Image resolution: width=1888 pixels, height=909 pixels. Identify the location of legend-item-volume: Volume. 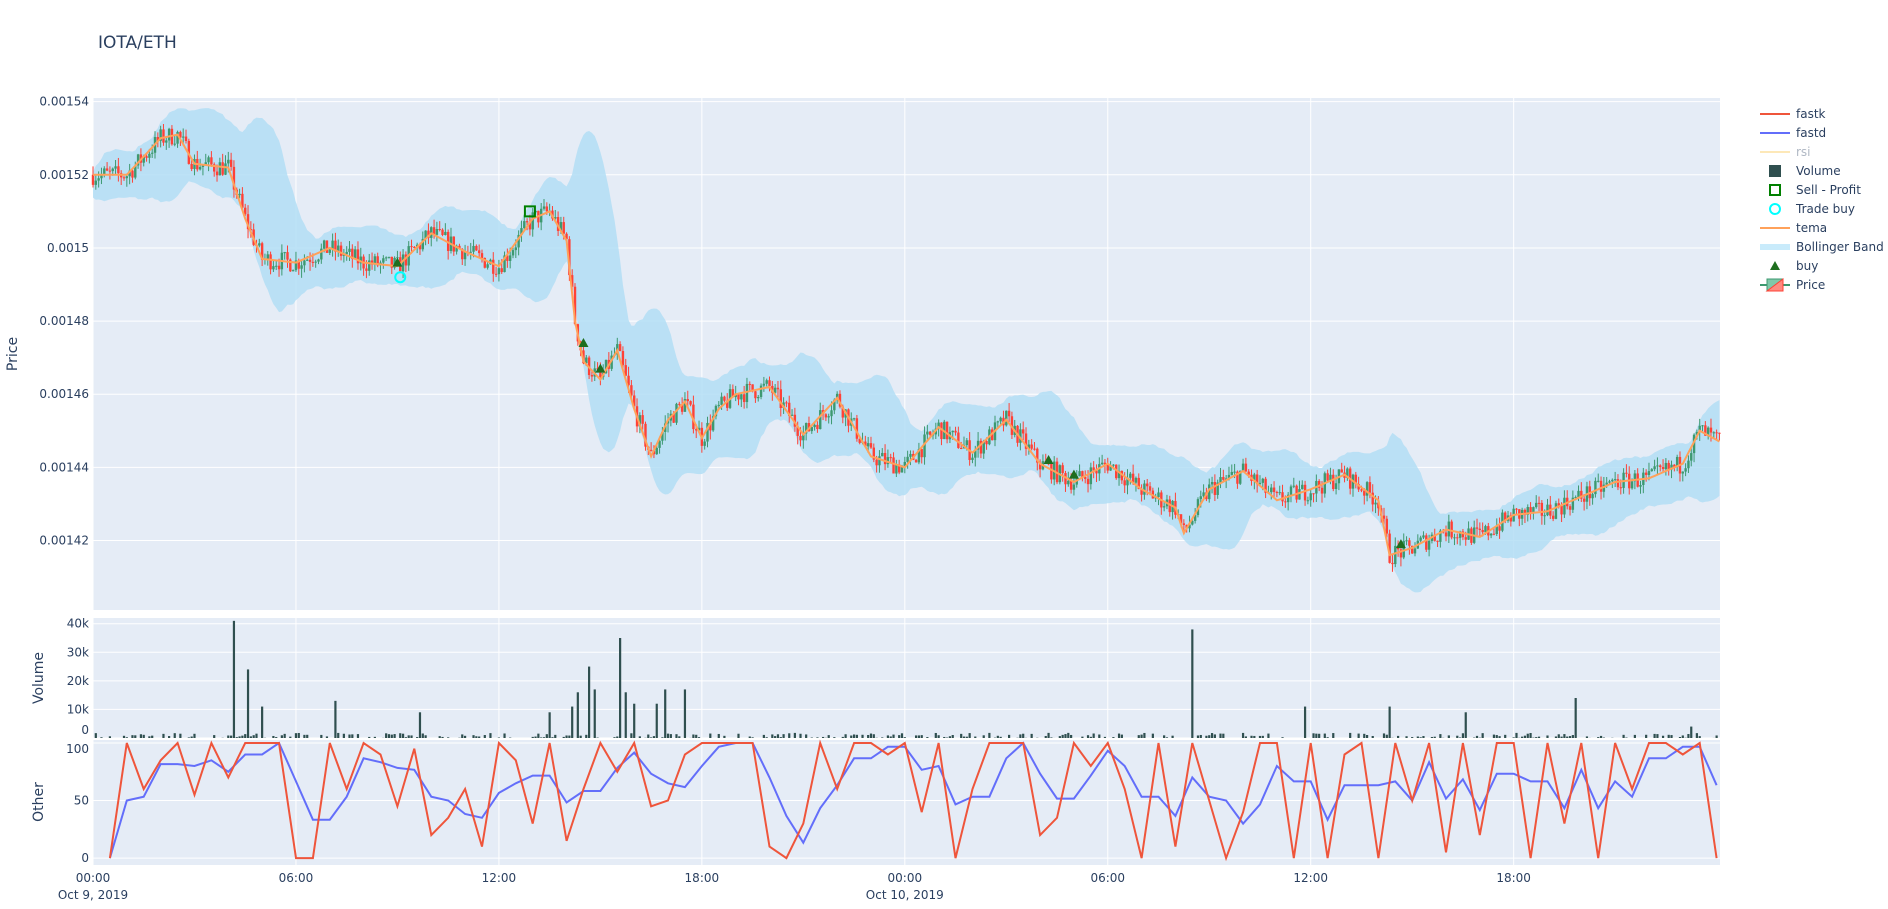
(1805, 171).